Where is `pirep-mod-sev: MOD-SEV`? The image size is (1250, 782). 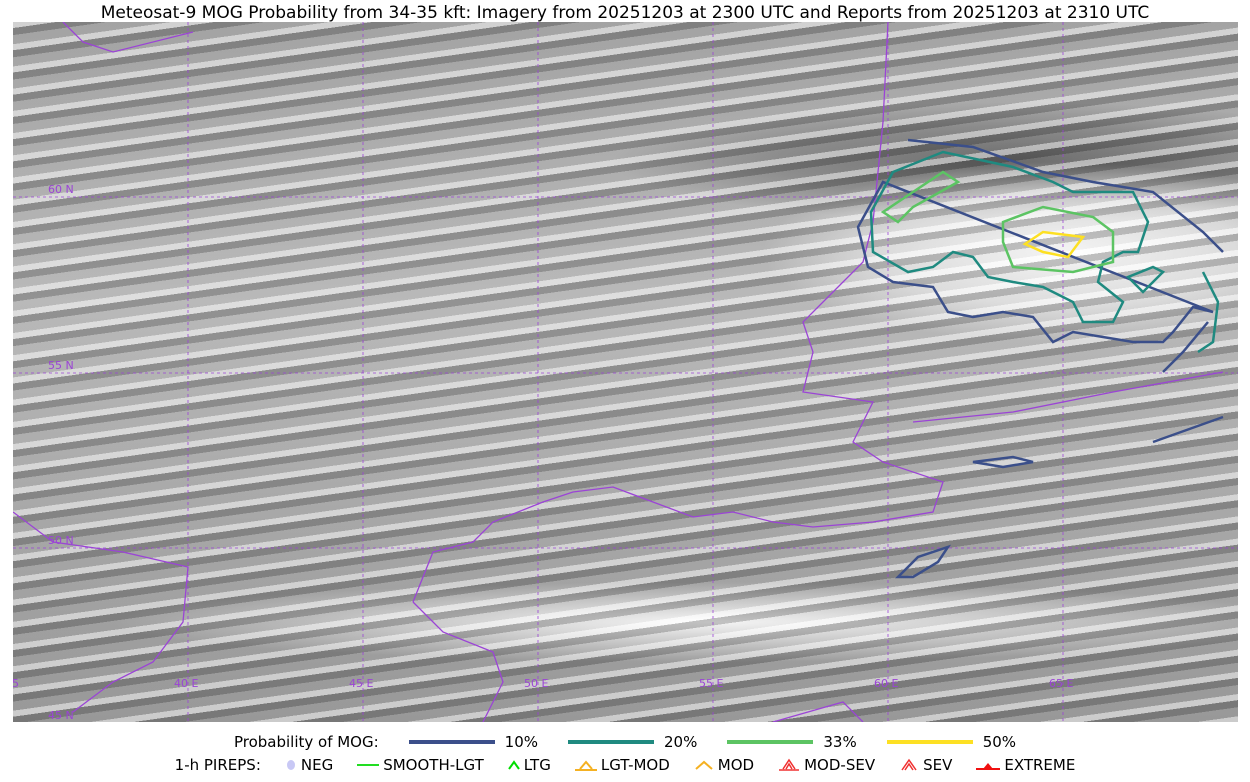 pirep-mod-sev: MOD-SEV is located at coordinates (826, 765).